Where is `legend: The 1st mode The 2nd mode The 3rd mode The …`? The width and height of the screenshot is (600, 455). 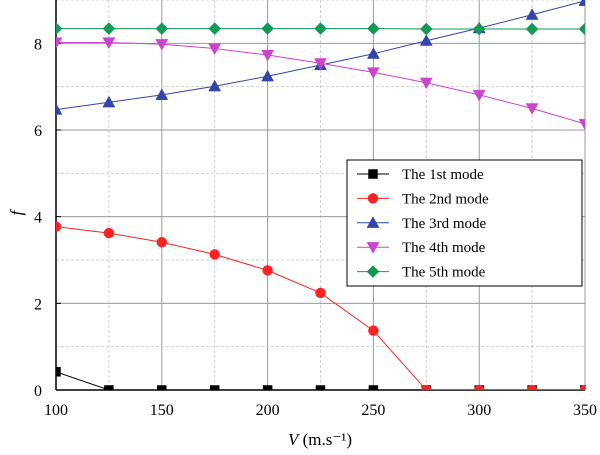
legend: The 1st mode The 2nd mode The 3rd mode The … is located at coordinates (464, 223).